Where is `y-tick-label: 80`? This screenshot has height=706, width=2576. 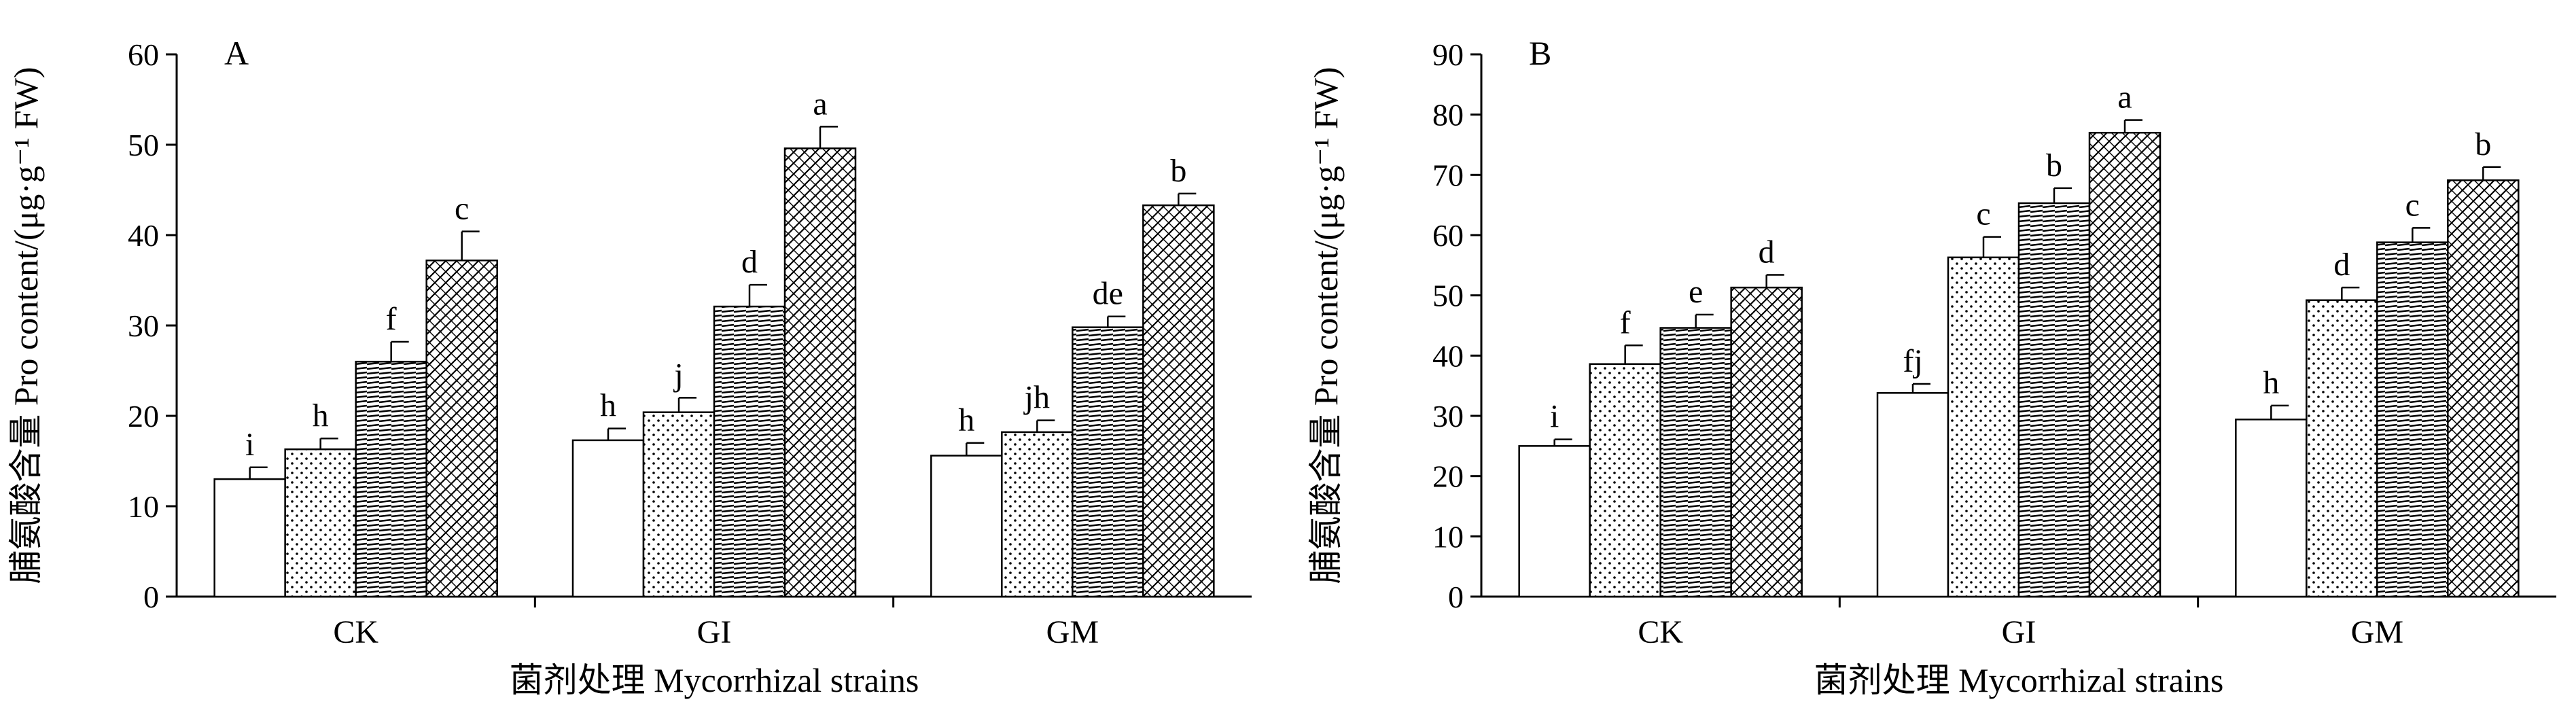 y-tick-label: 80 is located at coordinates (1448, 115).